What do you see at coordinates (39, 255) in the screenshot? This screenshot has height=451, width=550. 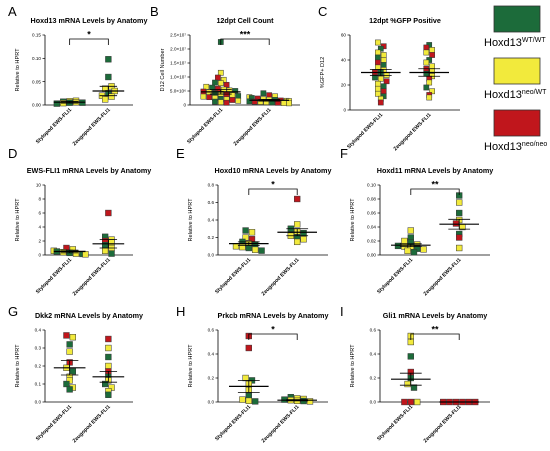 I see `y-tick-label: 0` at bounding box center [39, 255].